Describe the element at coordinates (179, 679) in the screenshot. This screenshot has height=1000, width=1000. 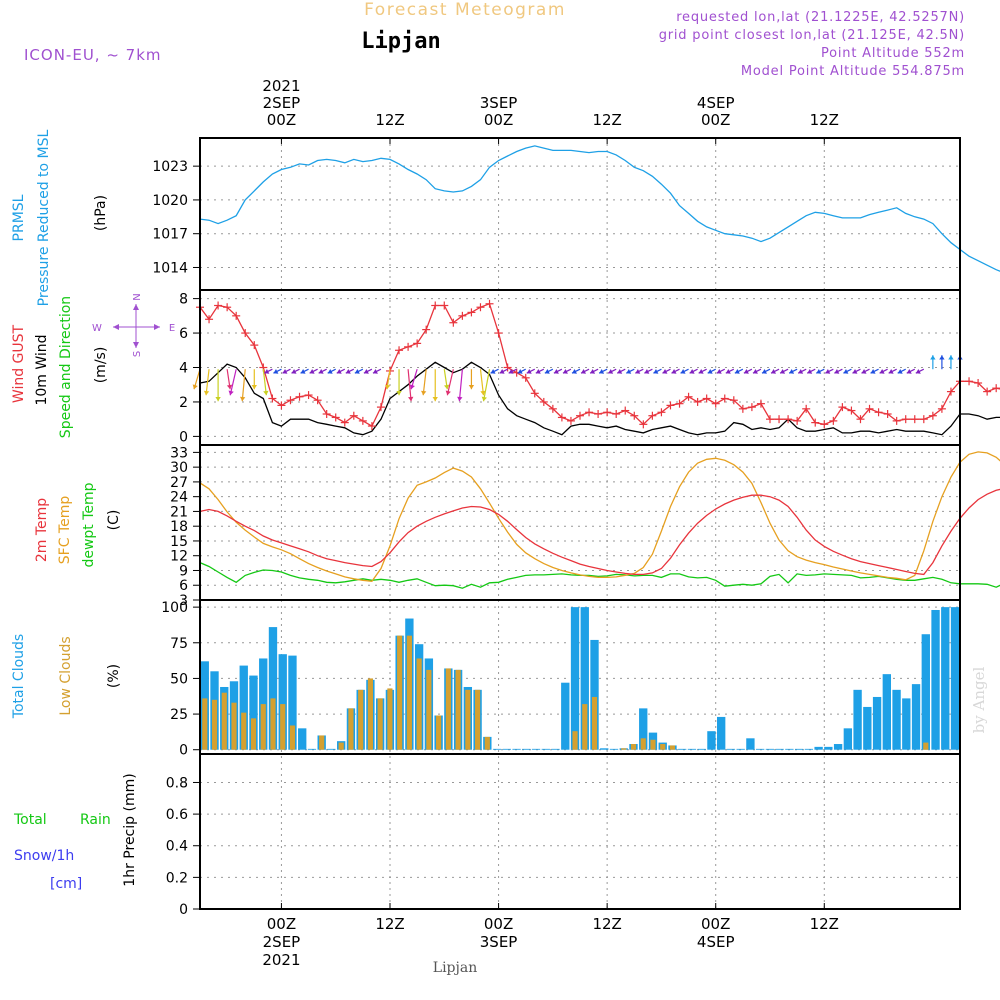
I see `y-tick-label: 50` at that location.